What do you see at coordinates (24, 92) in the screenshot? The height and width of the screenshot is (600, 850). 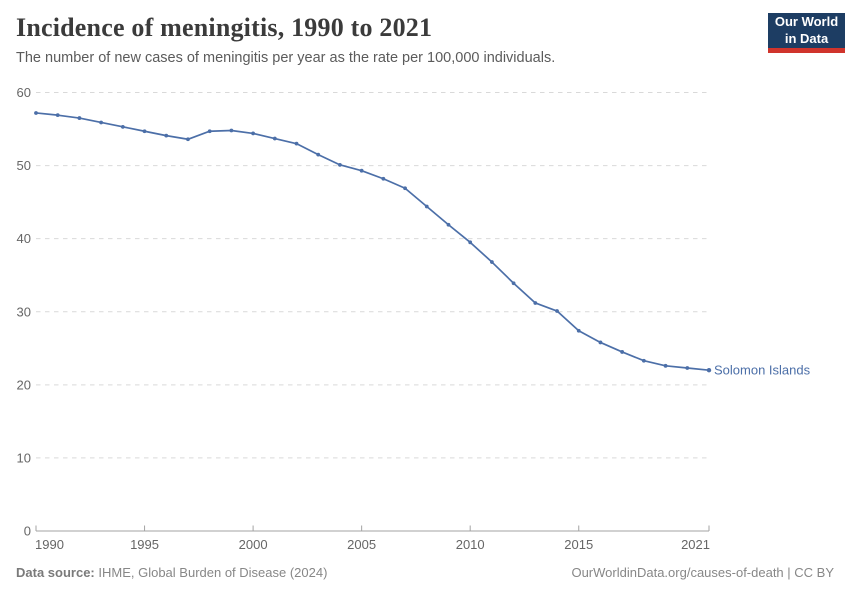 I see `y-tick-label: 60` at bounding box center [24, 92].